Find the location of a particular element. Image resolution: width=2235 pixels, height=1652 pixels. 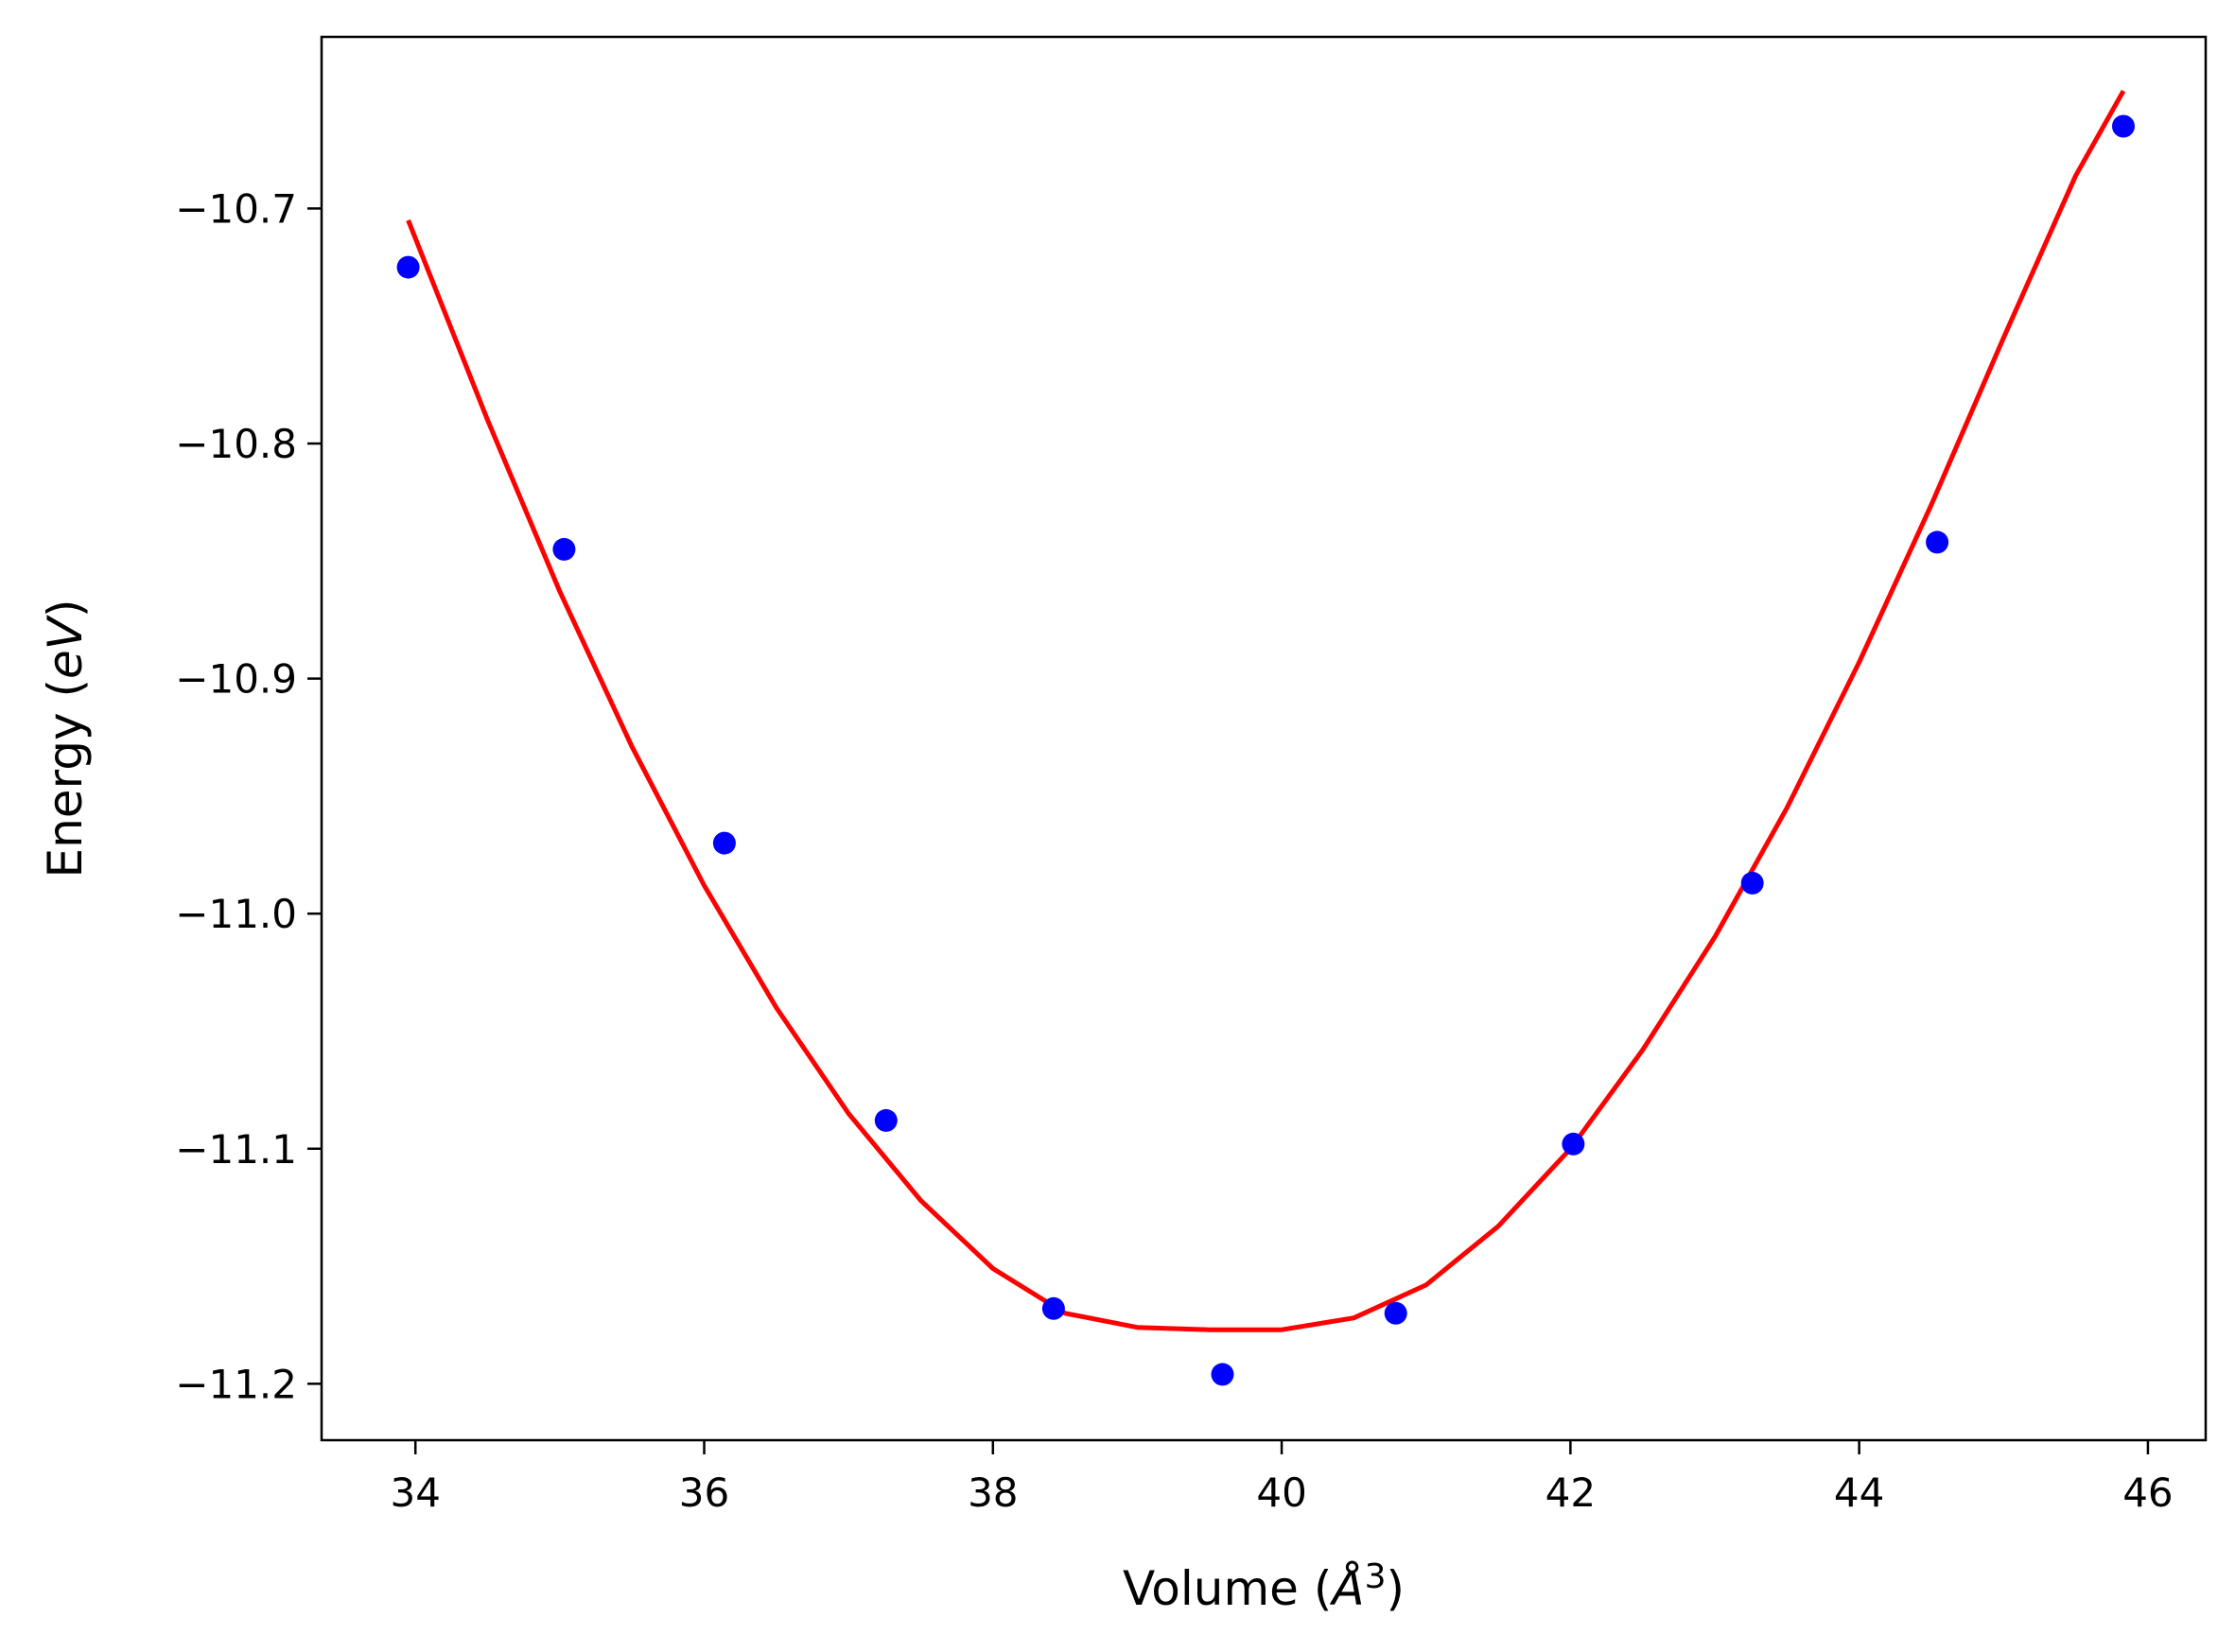

y-tick-label: −11.0 is located at coordinates (236, 914).